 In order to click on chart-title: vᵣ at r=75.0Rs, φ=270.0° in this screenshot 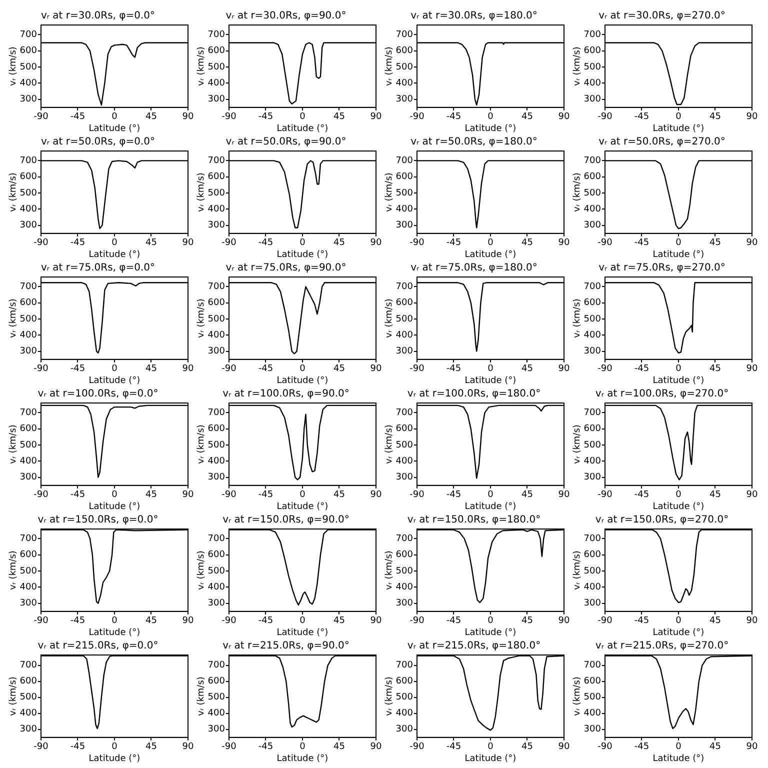, I will do `click(662, 268)`.